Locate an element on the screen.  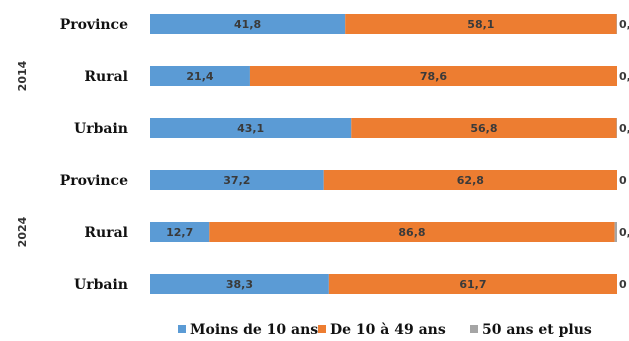
legend-label: 50 ans et plus is located at coordinates (537, 330).